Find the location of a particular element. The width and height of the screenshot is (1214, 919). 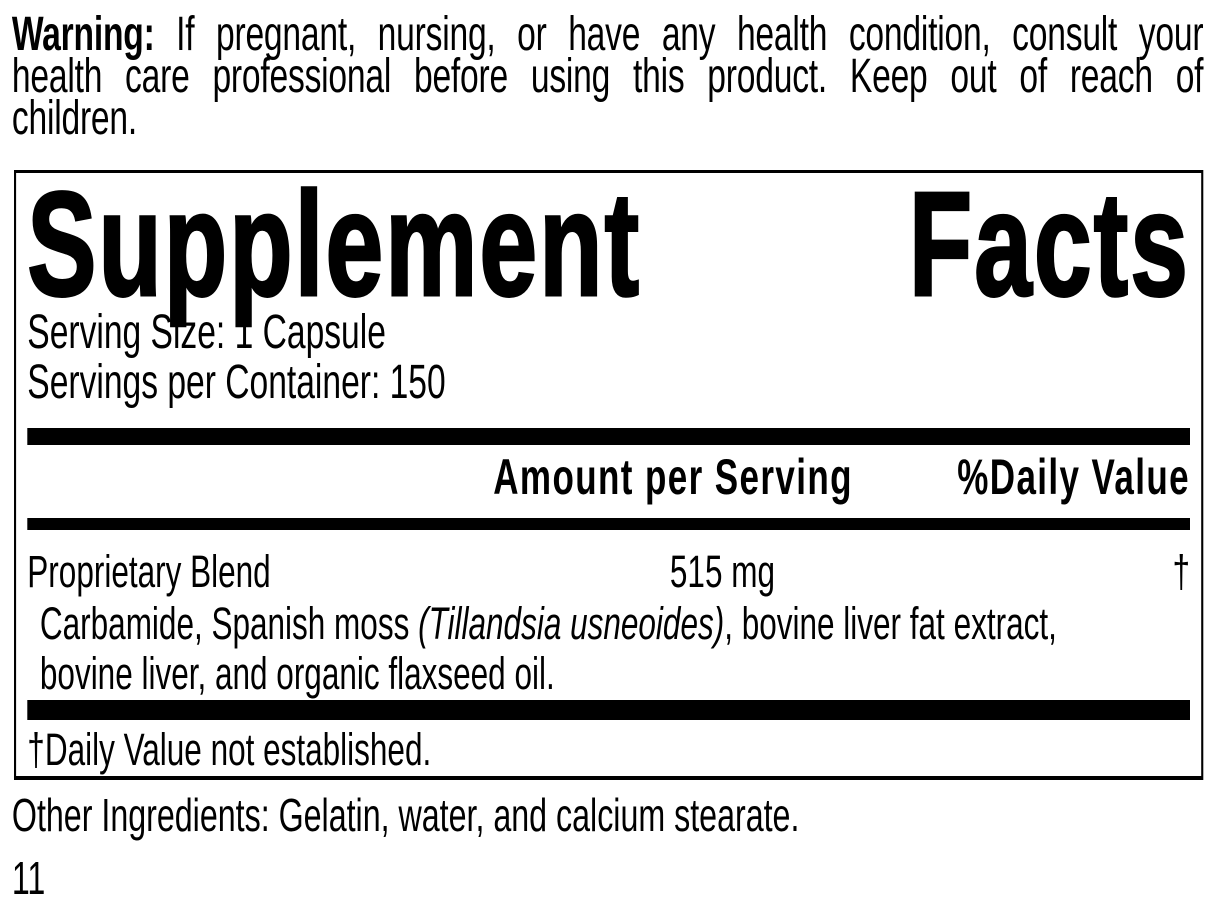

ingredient-row: Proprietary Blend 515 mg † is located at coordinates (608, 572).